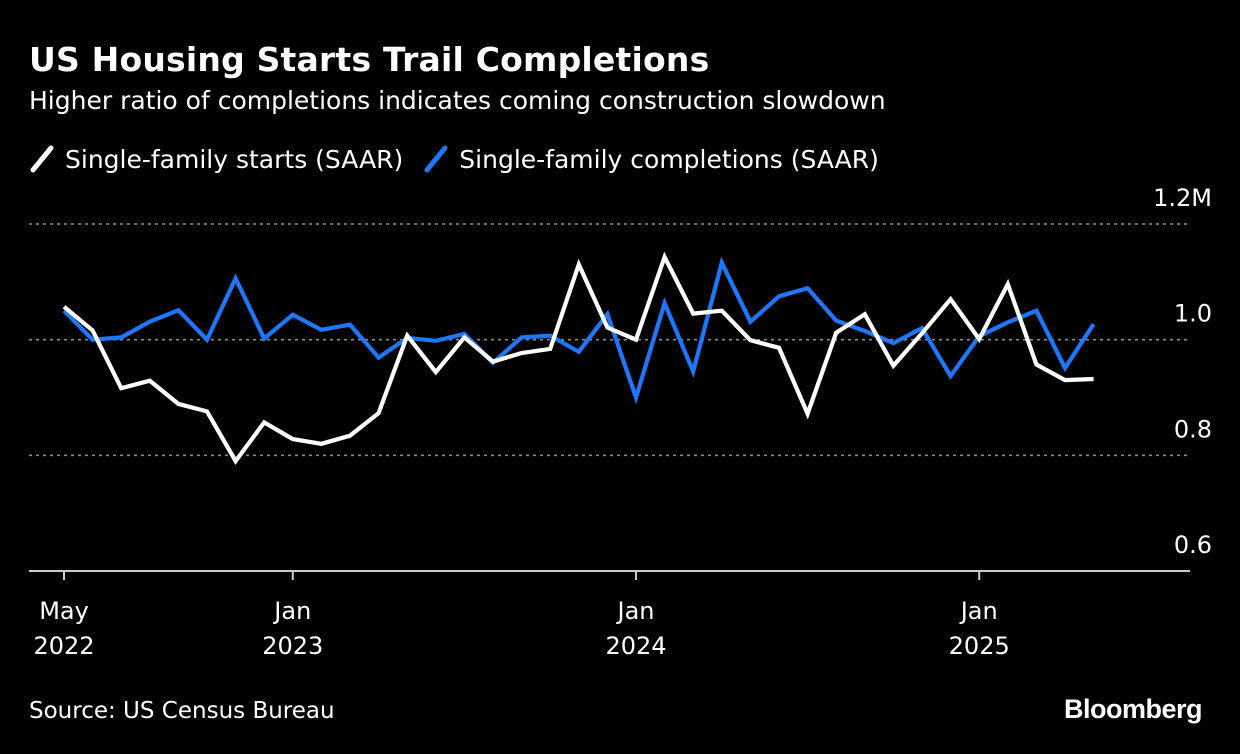  Describe the element at coordinates (292, 646) in the screenshot. I see `x-tick-label-year-1: 2023` at that location.